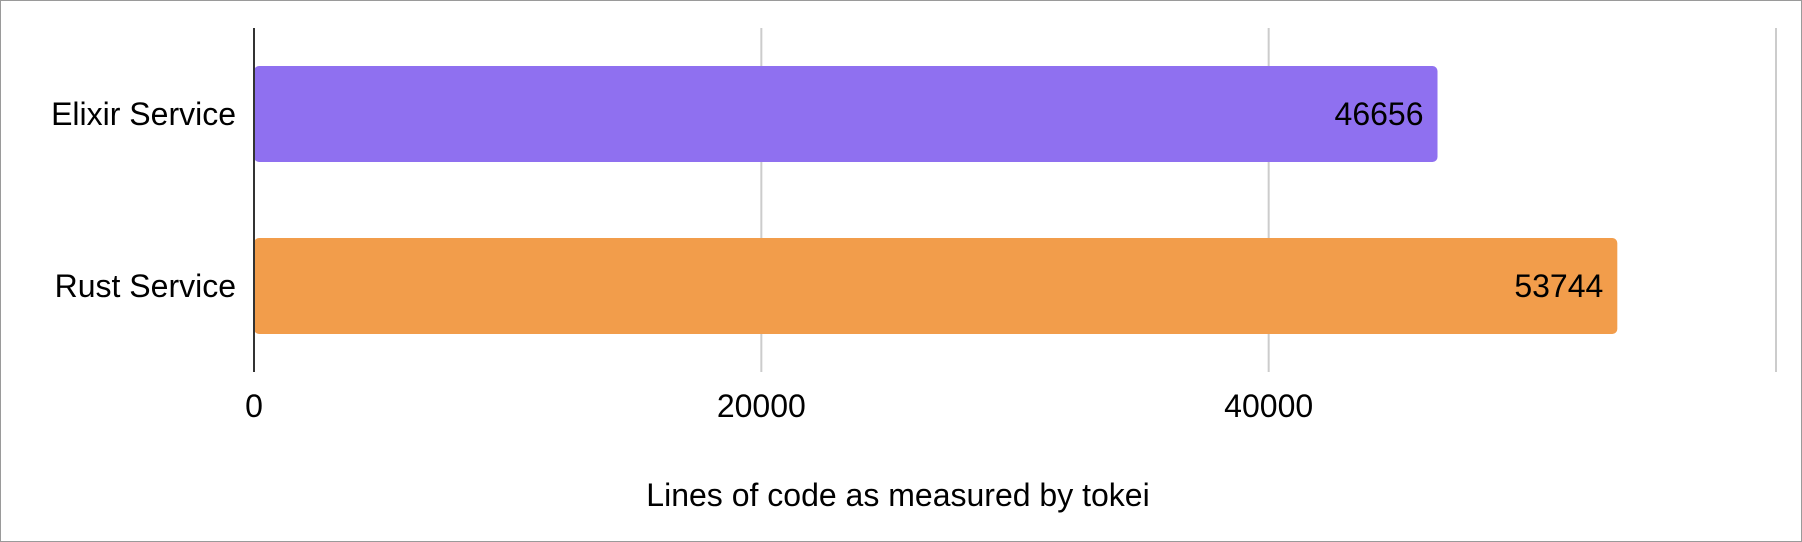 Image resolution: width=1802 pixels, height=542 pixels. Describe the element at coordinates (1558, 286) in the screenshot. I see `data-label: 53744` at that location.